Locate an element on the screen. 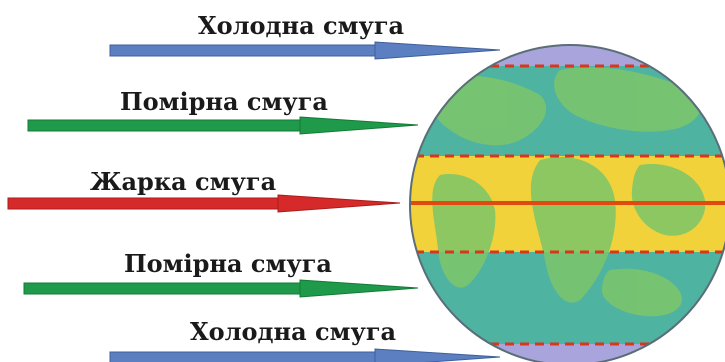 This screenshot has width=725, height=362. arrow-cold-north is located at coordinates (305, 50).